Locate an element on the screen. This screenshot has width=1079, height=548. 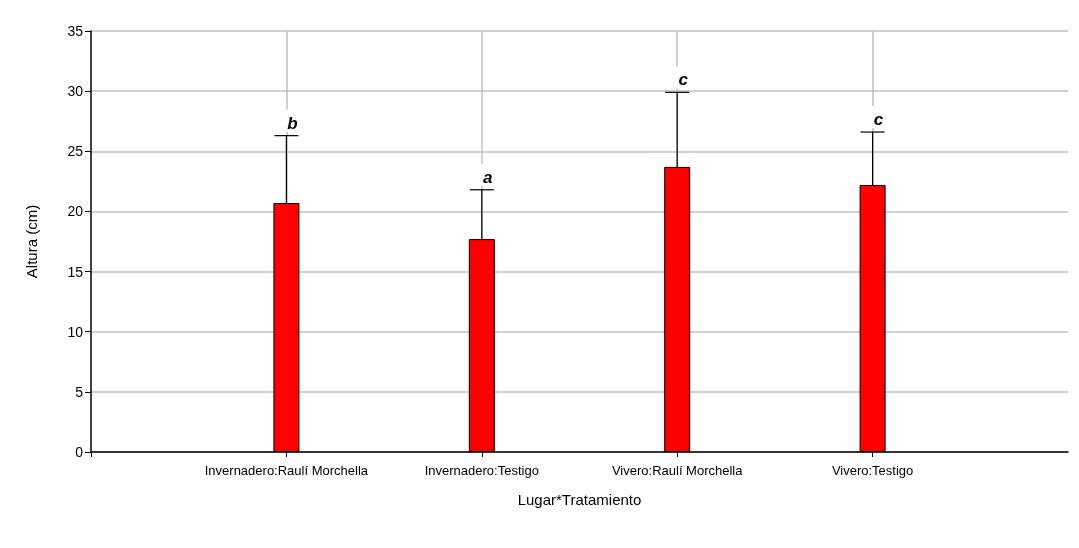
annotation: a is located at coordinates (488, 177).